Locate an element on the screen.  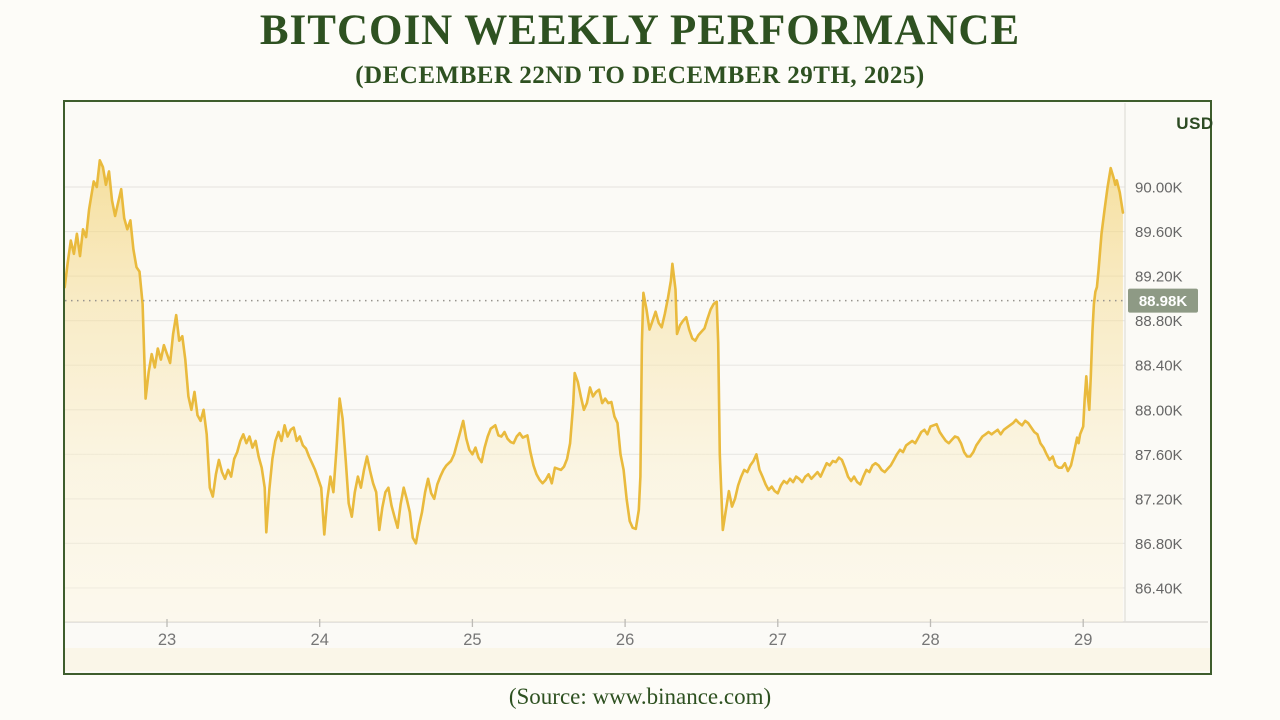
bottom-tint-strip is located at coordinates (637, 659).